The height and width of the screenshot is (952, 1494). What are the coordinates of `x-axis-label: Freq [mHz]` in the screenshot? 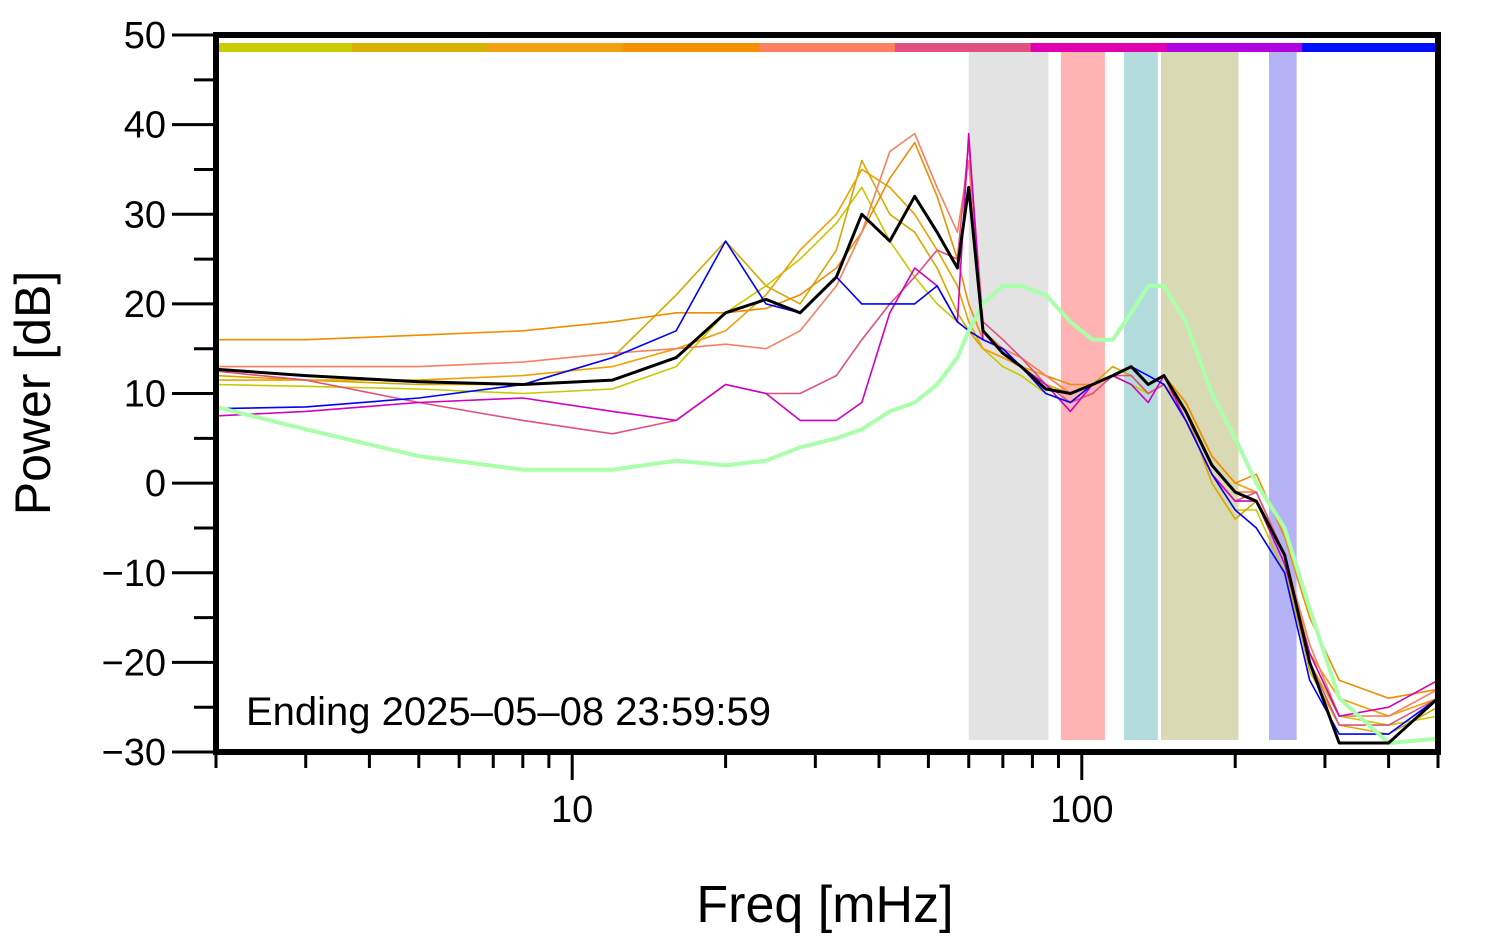 It's located at (824, 905).